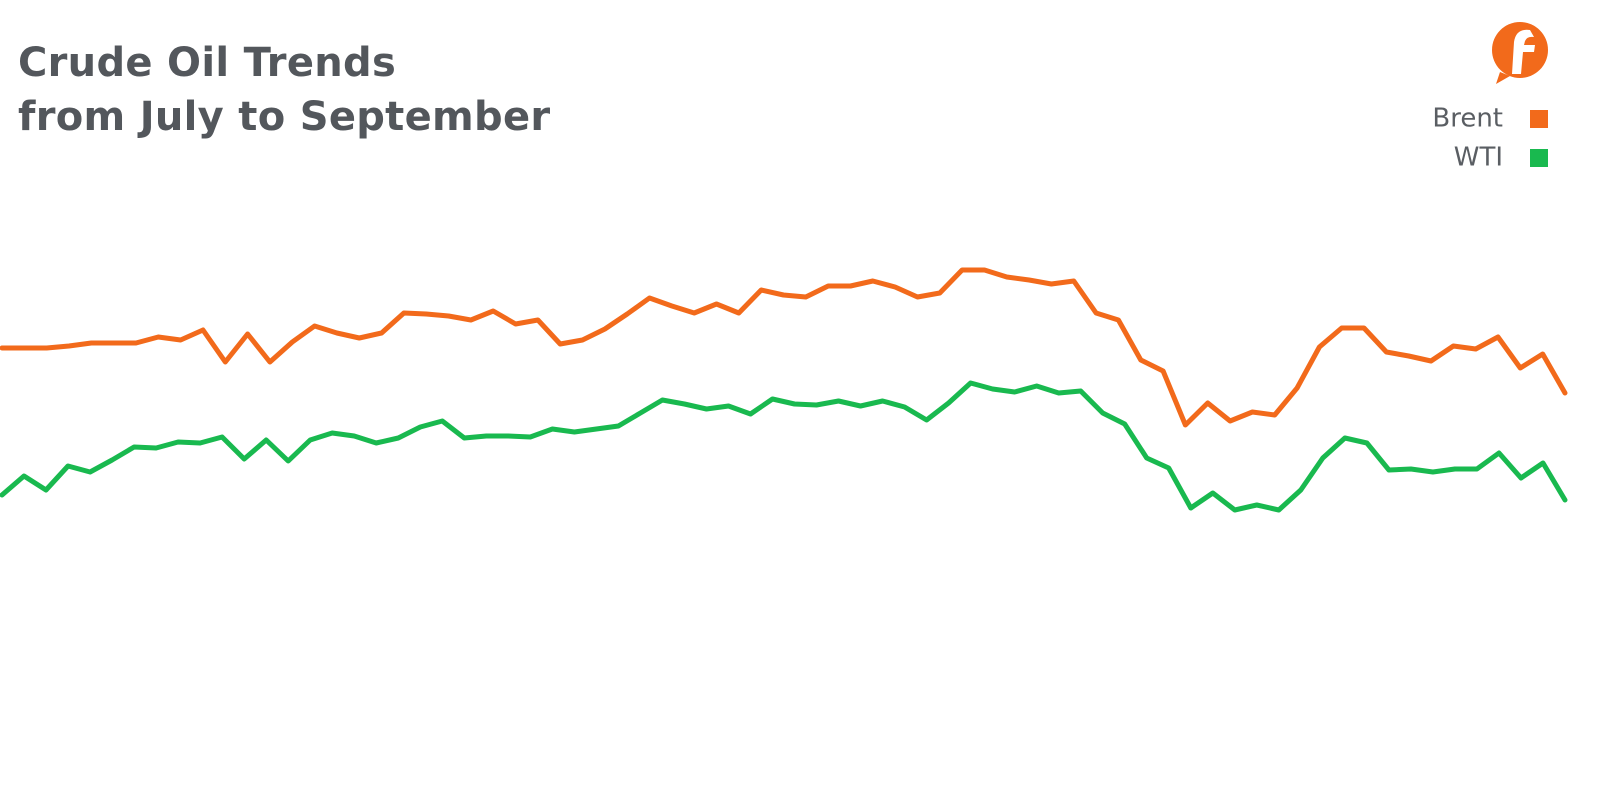 The width and height of the screenshot is (1600, 797). What do you see at coordinates (1467, 119) in the screenshot?
I see `legend-label: Brent` at bounding box center [1467, 119].